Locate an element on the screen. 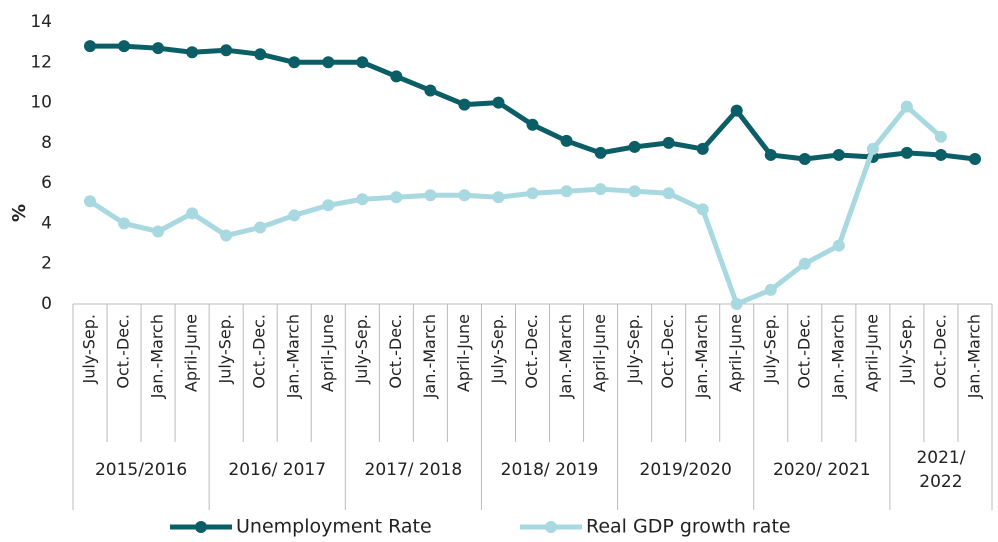  legend-label: Real GDP growth rate is located at coordinates (688, 527).